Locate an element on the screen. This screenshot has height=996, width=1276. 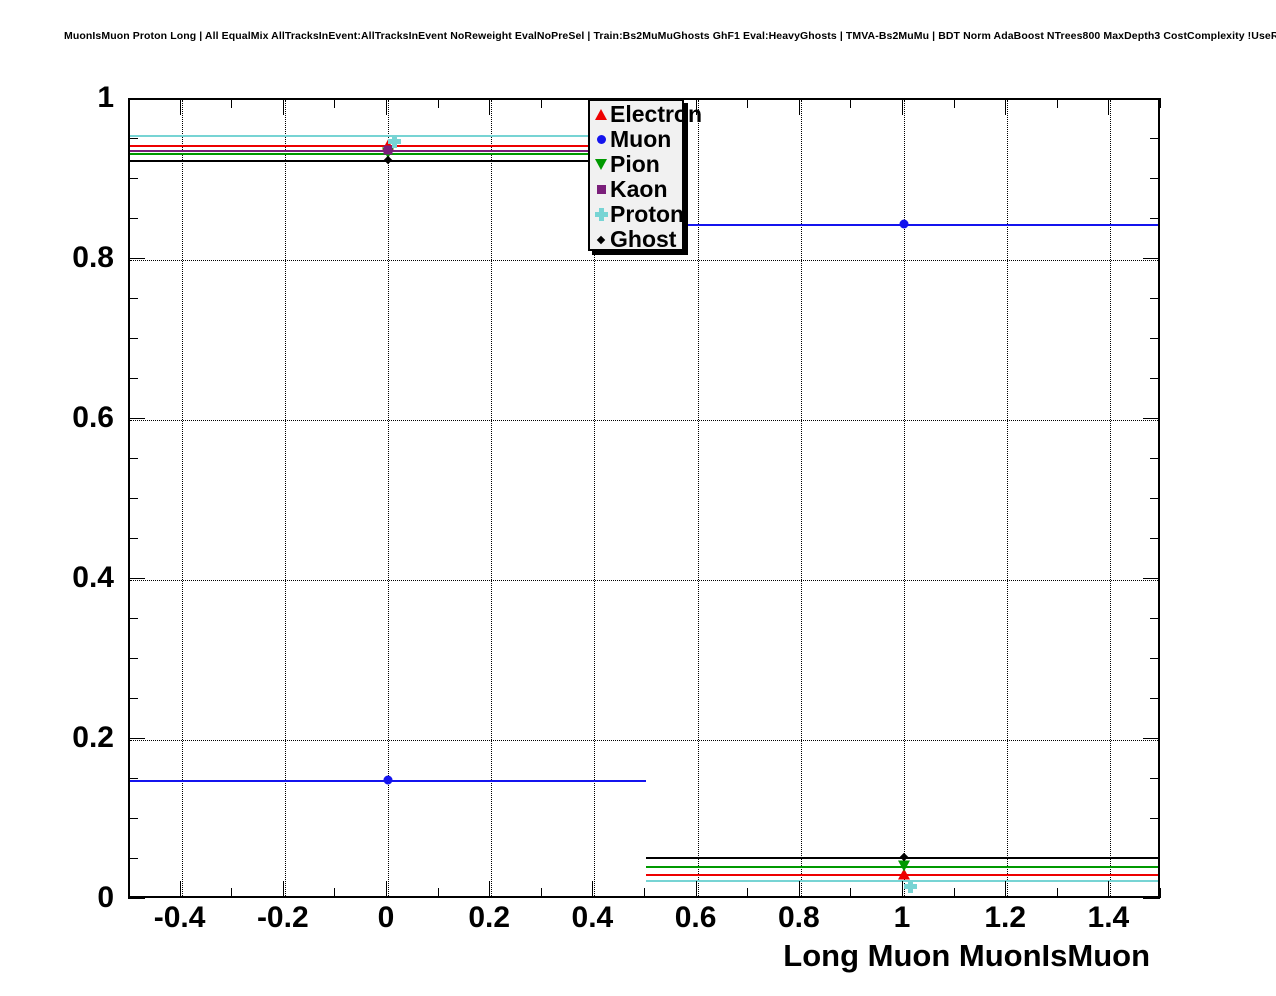
y-axis-tick-label: 0.6 is located at coordinates (93, 417).